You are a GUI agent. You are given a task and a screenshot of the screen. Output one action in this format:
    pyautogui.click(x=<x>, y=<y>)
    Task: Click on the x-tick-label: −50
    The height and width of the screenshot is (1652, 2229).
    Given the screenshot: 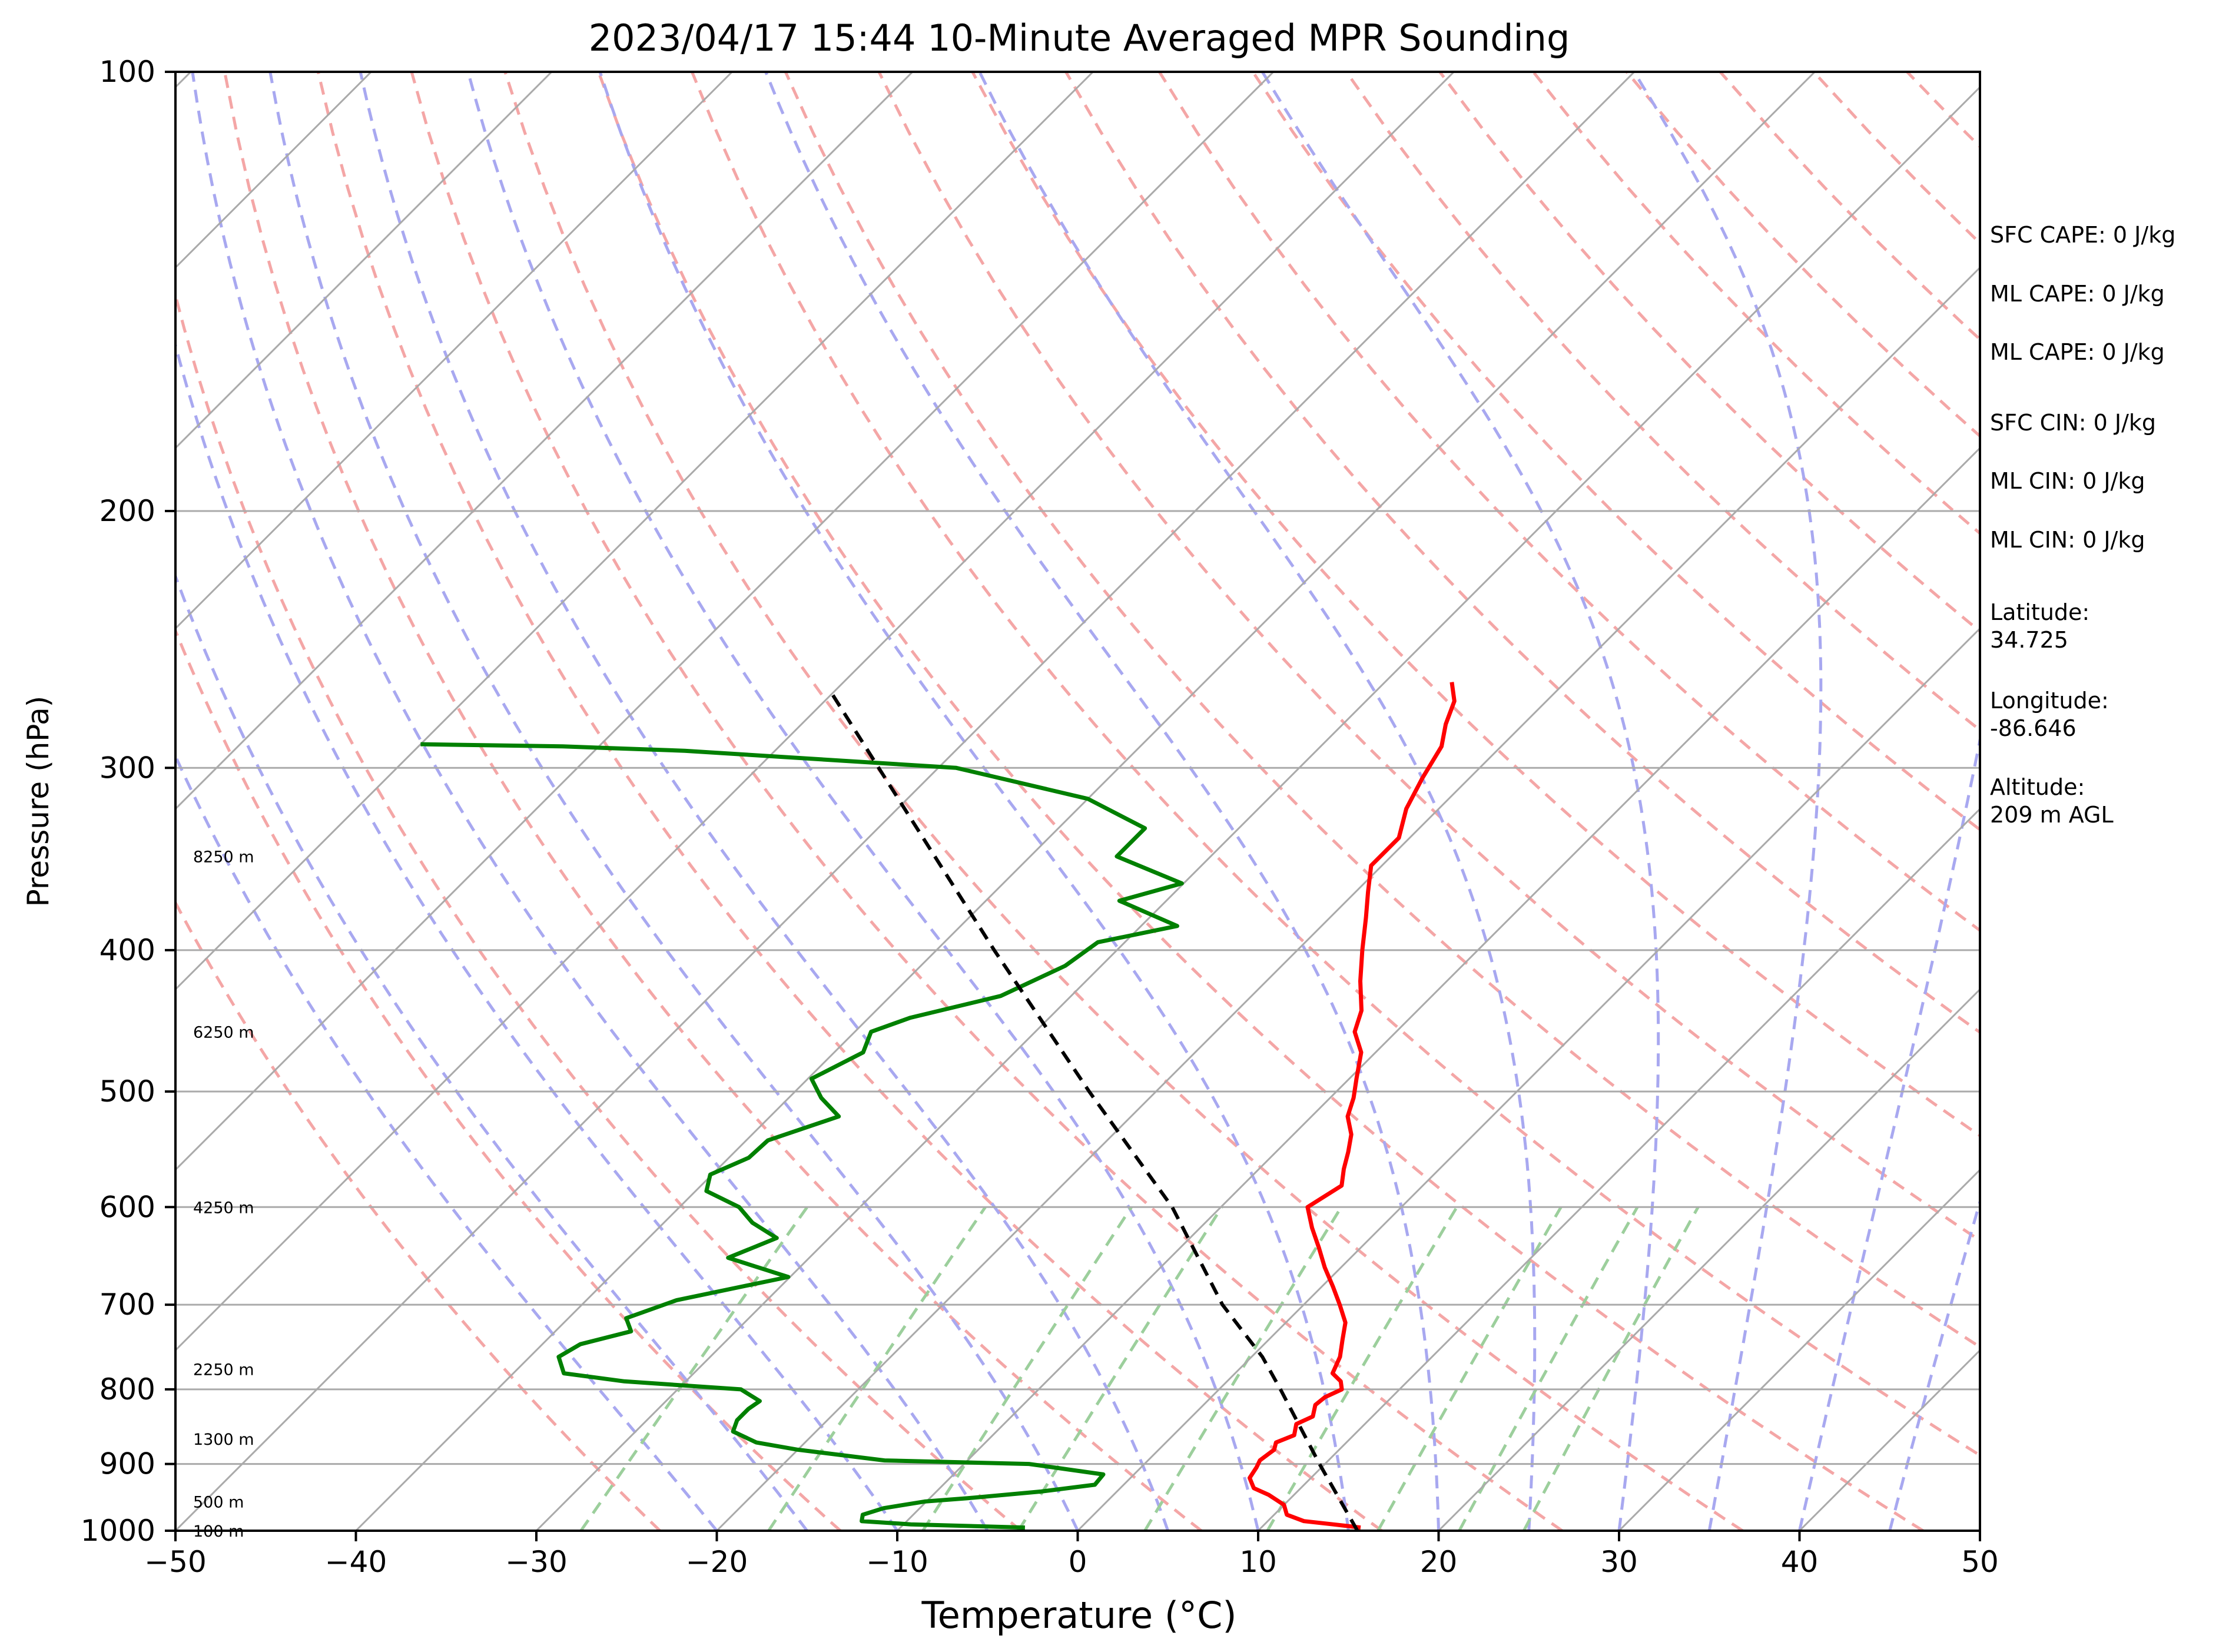 What is the action you would take?
    pyautogui.click(x=175, y=1562)
    